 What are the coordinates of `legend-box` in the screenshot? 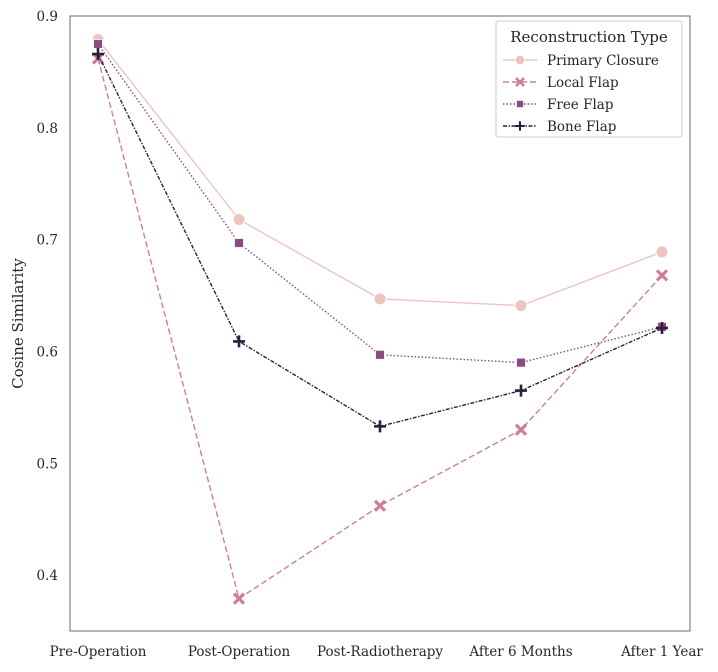 It's located at (589, 79).